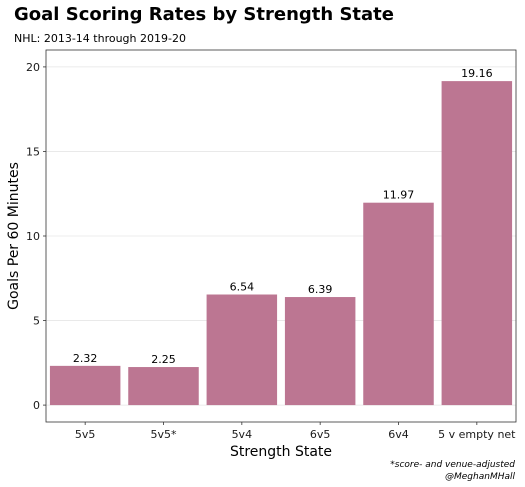 The height and width of the screenshot is (487, 525). What do you see at coordinates (398, 434) in the screenshot?
I see `x-tick-label: 6v4` at bounding box center [398, 434].